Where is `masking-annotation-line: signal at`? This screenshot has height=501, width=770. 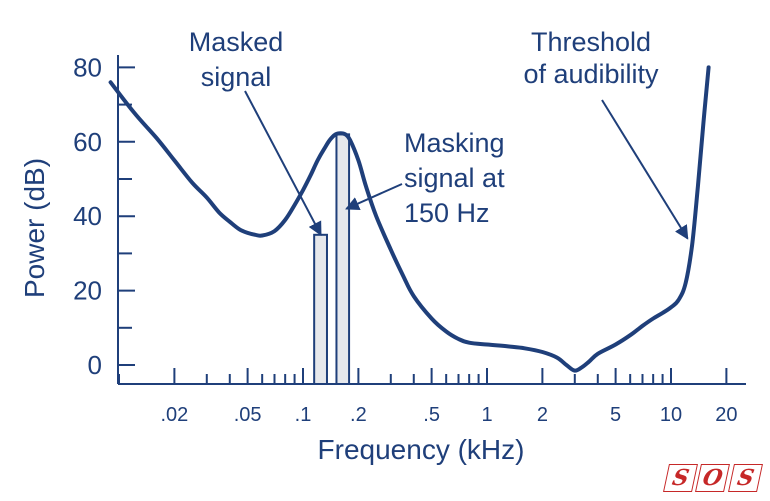 masking-annotation-line: signal at is located at coordinates (454, 178).